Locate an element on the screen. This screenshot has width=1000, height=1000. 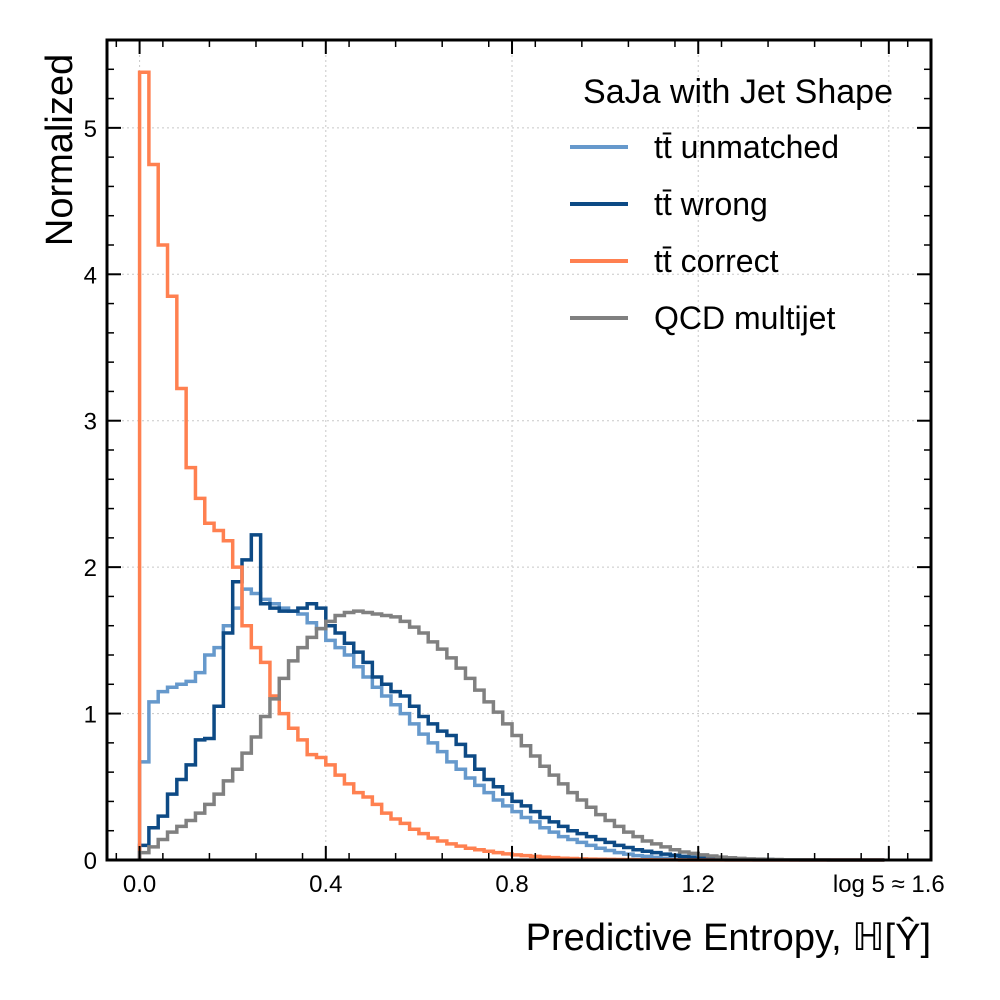
y-tick-label: 3 is located at coordinates (90, 422).